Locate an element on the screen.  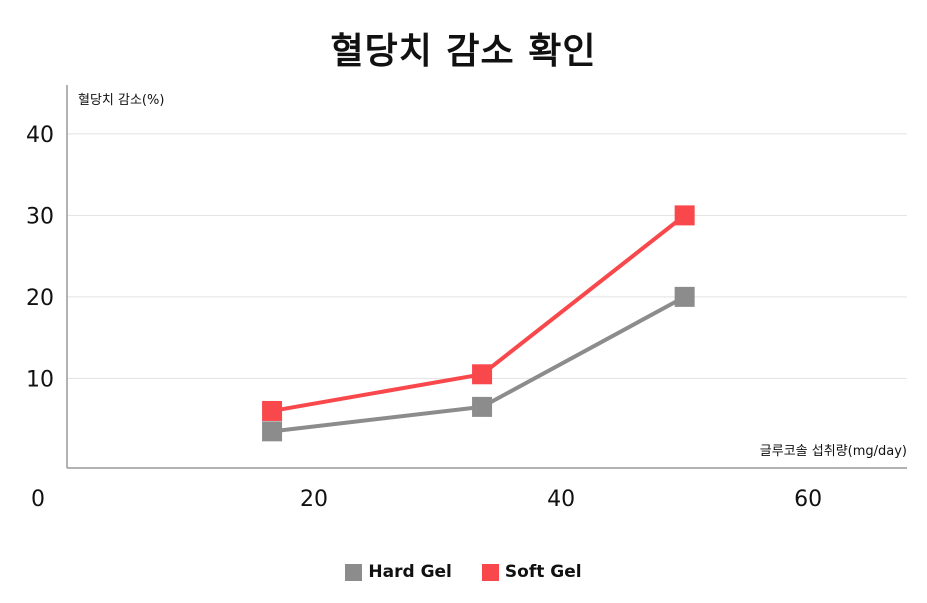
x-tick-label: 0 is located at coordinates (38, 499).